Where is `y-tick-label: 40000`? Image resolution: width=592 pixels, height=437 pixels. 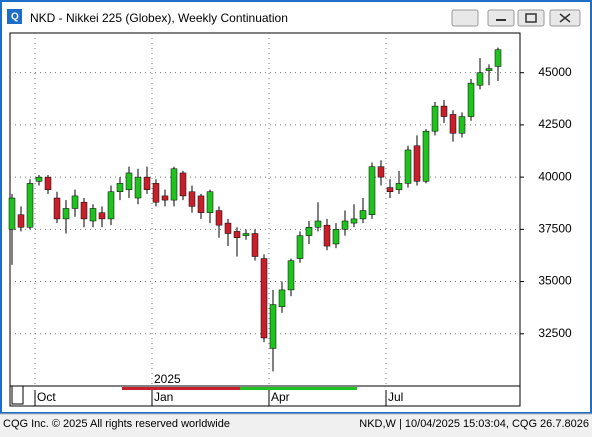
y-tick-label: 40000 is located at coordinates (555, 176).